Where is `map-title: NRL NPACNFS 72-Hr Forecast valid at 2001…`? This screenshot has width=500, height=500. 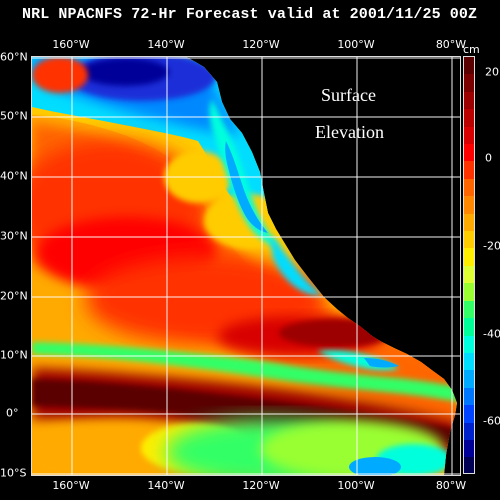
map-title: NRL NPACNFS 72-Hr Forecast valid at 2001… is located at coordinates (250, 14).